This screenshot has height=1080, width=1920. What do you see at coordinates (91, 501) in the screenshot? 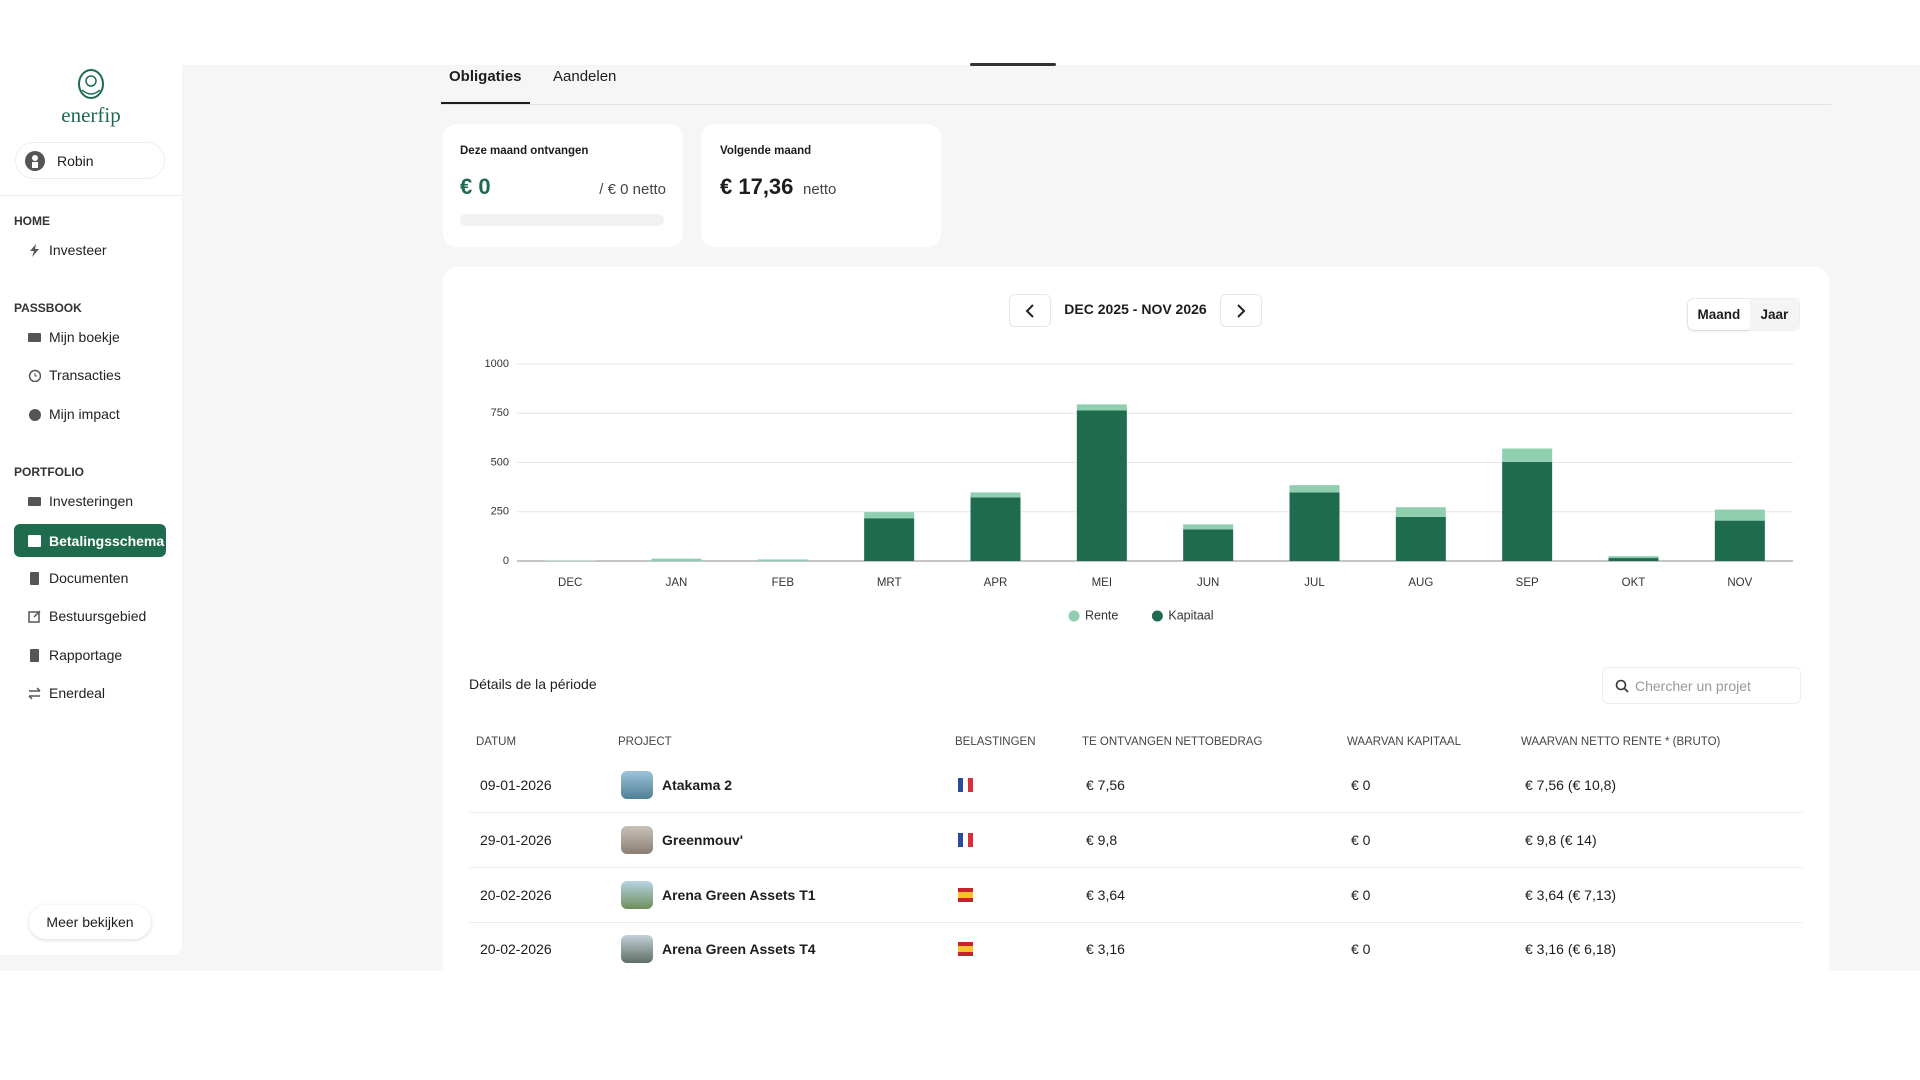
I see `nav-label: Investeringen` at bounding box center [91, 501].